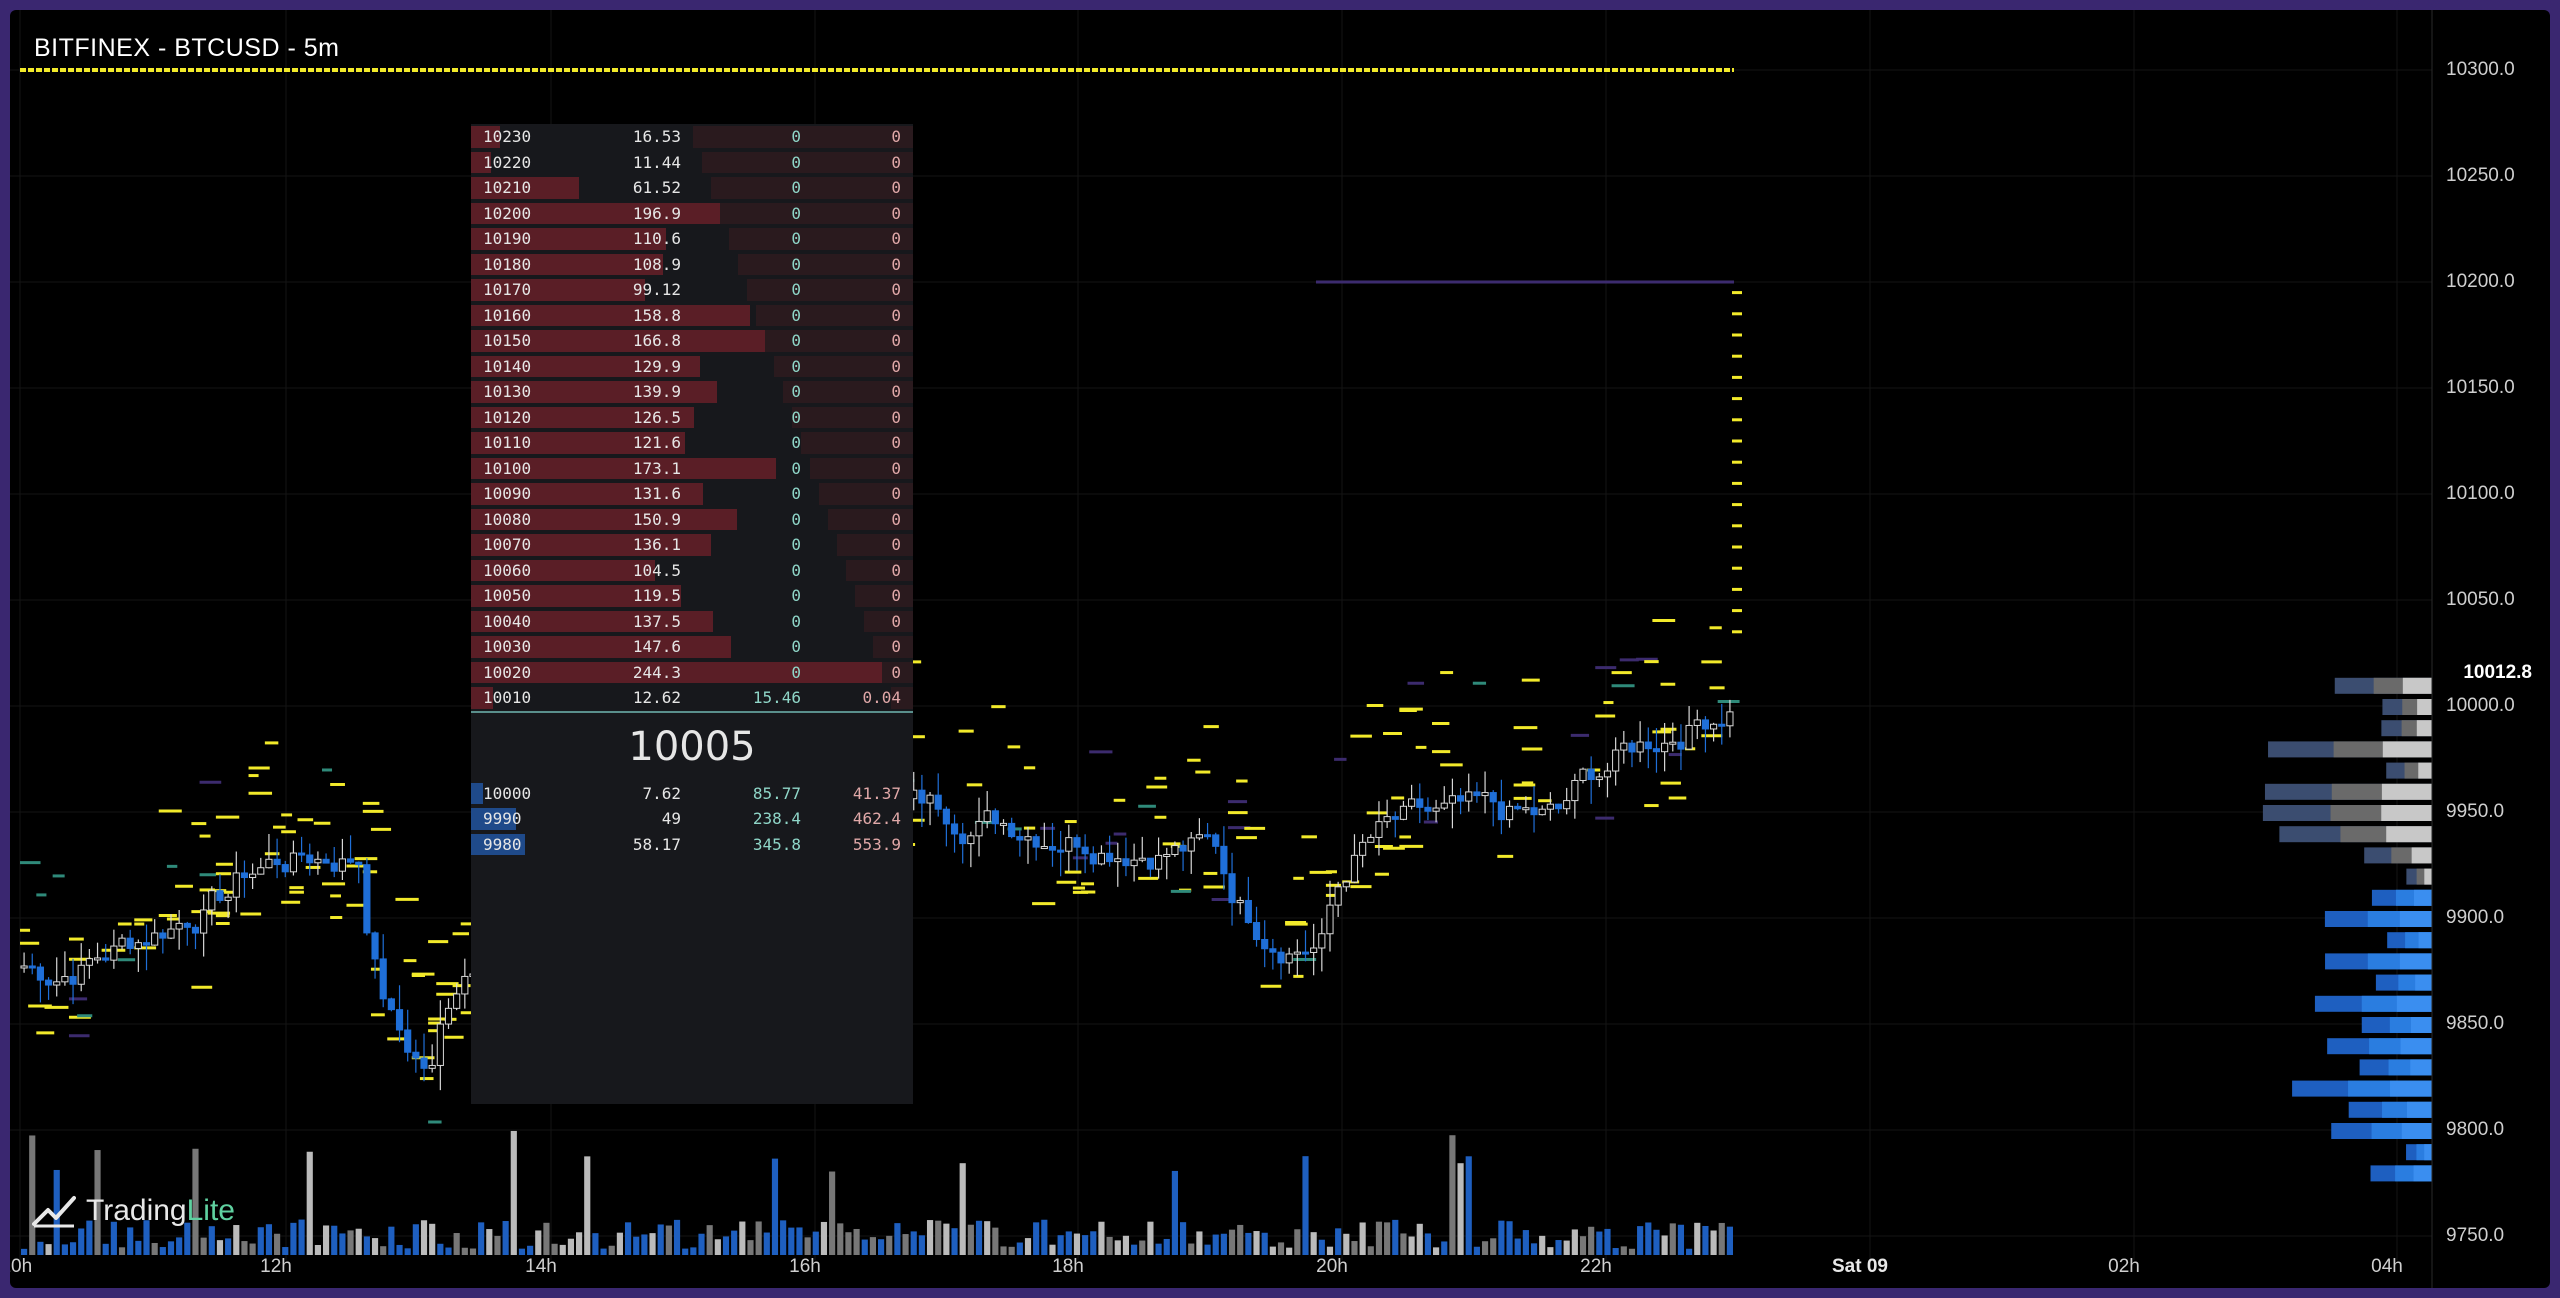 The image size is (2560, 1298). I want to click on bid-row: 9980 58.17 345.8 553.9, so click(692, 845).